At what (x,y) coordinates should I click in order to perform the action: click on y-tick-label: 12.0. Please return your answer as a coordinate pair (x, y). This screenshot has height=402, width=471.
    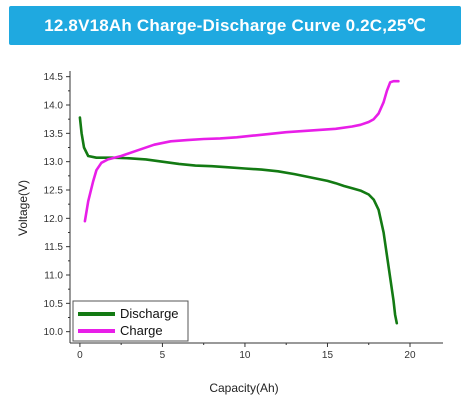
    Looking at the image, I should click on (54, 219).